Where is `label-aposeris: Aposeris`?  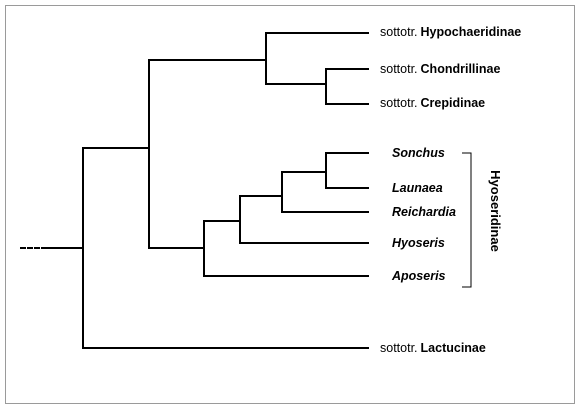
label-aposeris: Aposeris is located at coordinates (419, 276).